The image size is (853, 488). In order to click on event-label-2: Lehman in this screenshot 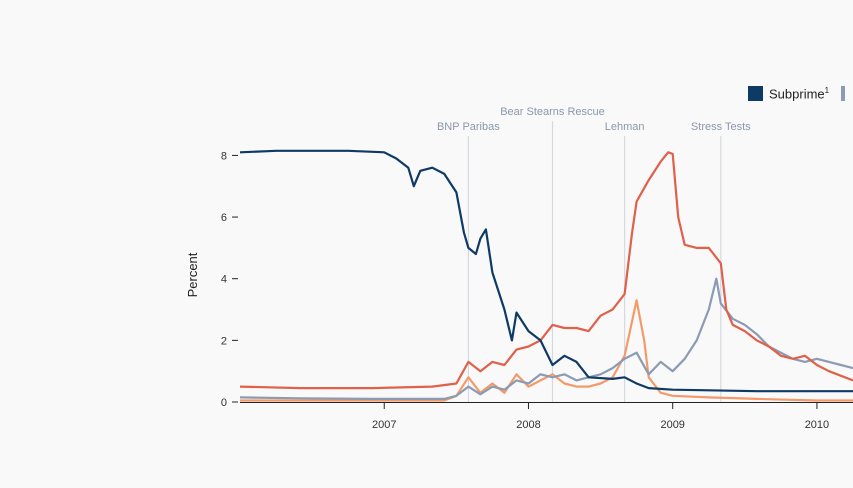, I will do `click(625, 127)`.